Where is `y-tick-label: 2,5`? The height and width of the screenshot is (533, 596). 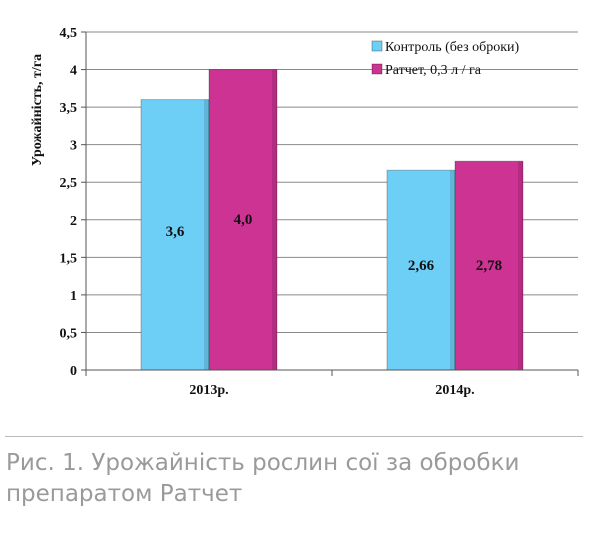
y-tick-label: 2,5 is located at coordinates (69, 183).